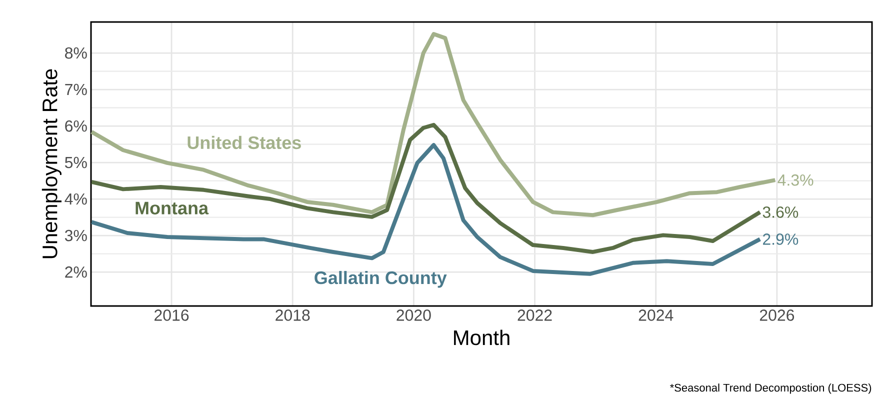 This screenshot has height=400, width=877. I want to click on series-label: Gallatin County, so click(380, 279).